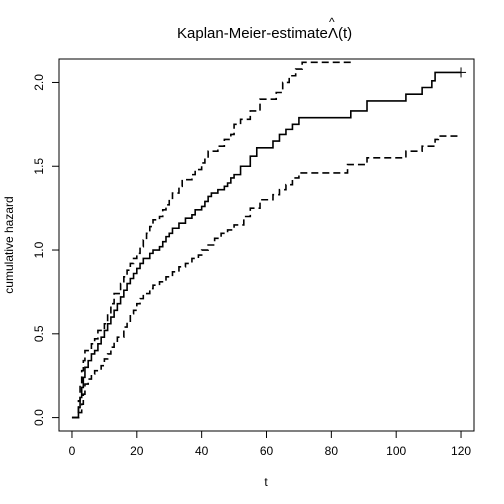 The width and height of the screenshot is (504, 504). What do you see at coordinates (252, 33) in the screenshot?
I see `chart-title-text: Kaplan-Meier-estimate` at bounding box center [252, 33].